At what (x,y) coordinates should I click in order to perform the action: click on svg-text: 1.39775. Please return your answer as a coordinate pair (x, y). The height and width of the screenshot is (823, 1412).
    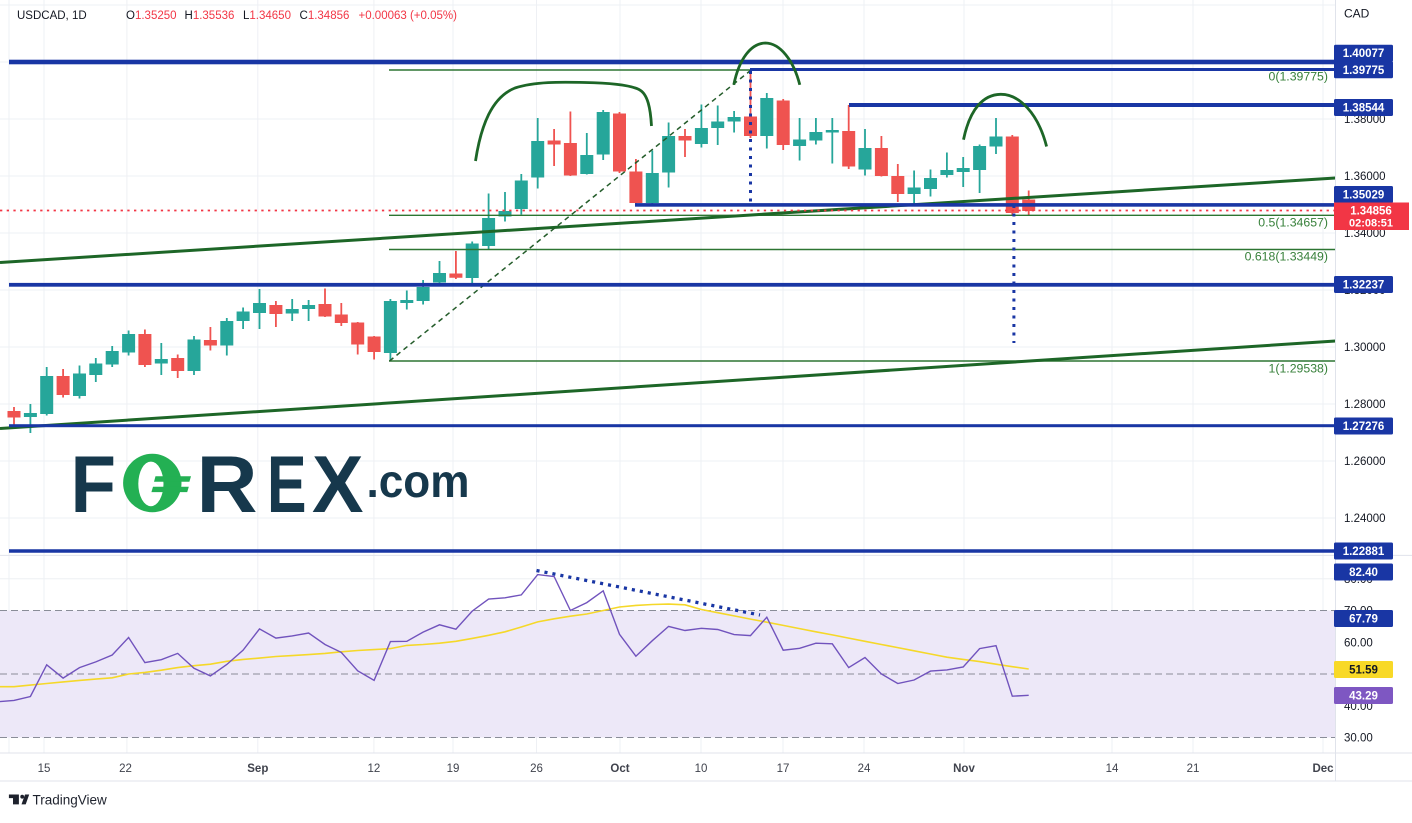
    Looking at the image, I should click on (1364, 71).